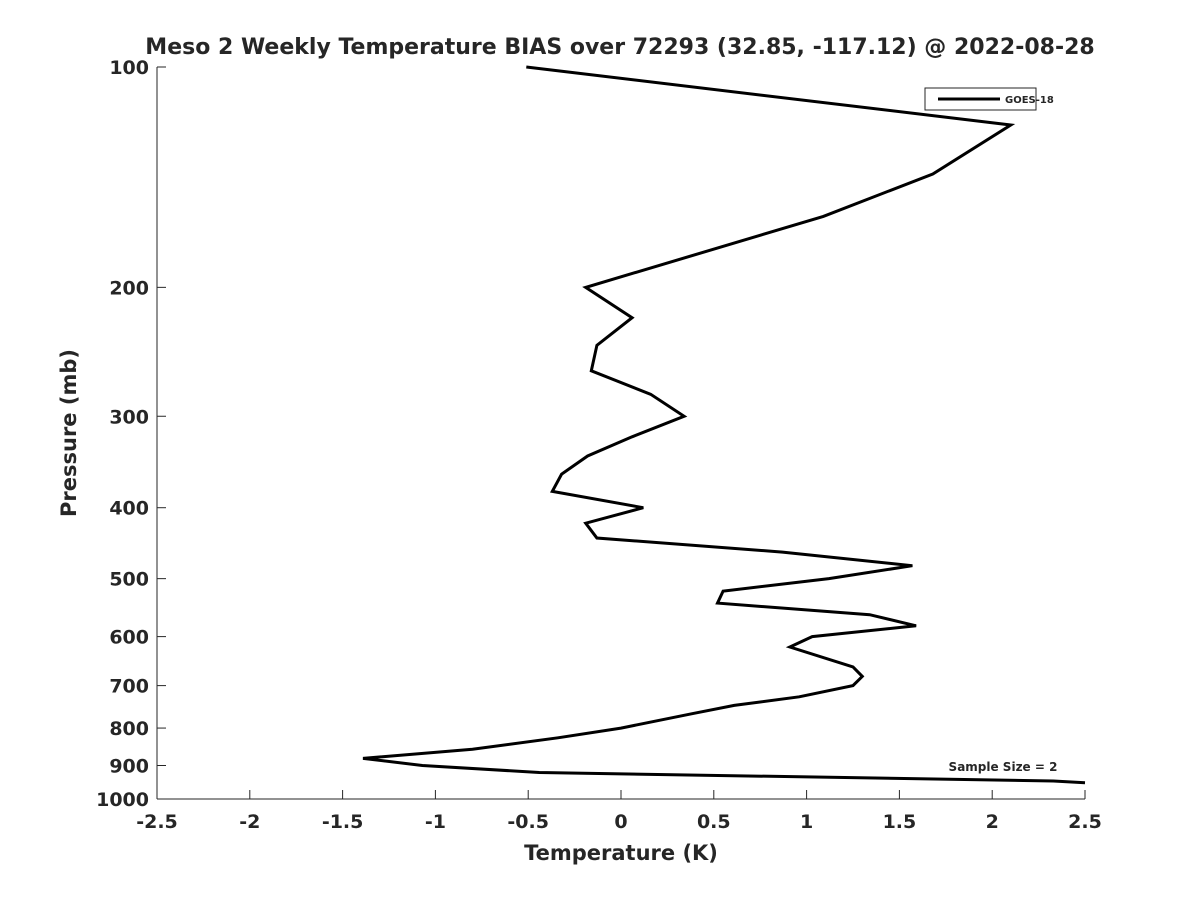 This screenshot has width=1200, height=904. Describe the element at coordinates (992, 822) in the screenshot. I see `x-tick-label: 2` at that location.